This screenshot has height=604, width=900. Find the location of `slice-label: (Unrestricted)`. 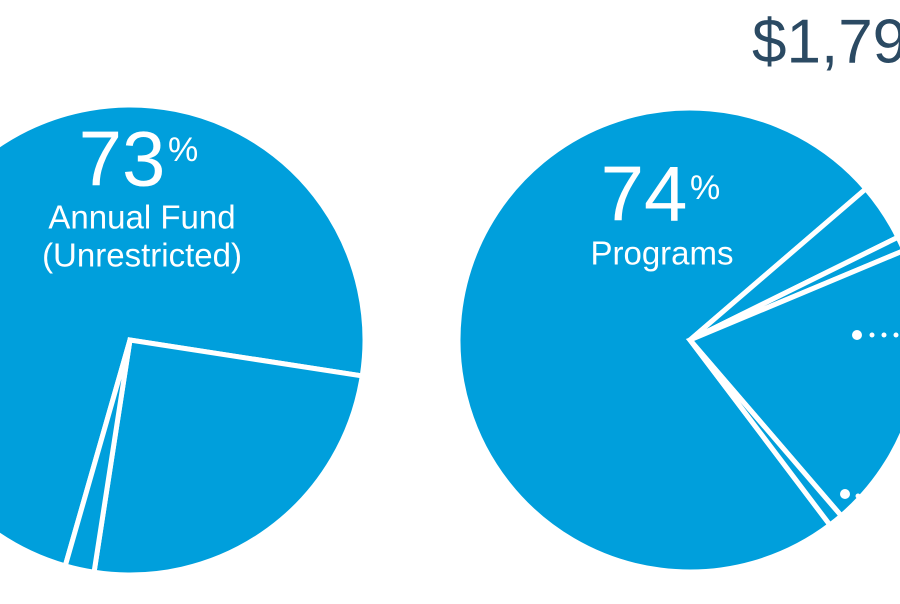

slice-label: (Unrestricted) is located at coordinates (142, 255).